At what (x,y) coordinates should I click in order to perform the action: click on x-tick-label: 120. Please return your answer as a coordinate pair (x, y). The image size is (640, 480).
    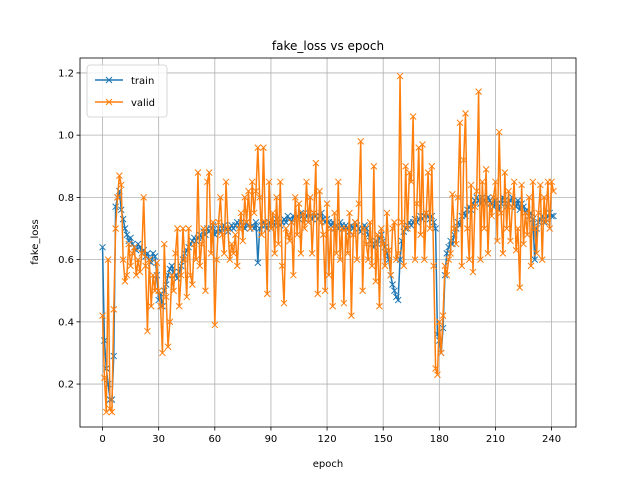
    Looking at the image, I should click on (327, 439).